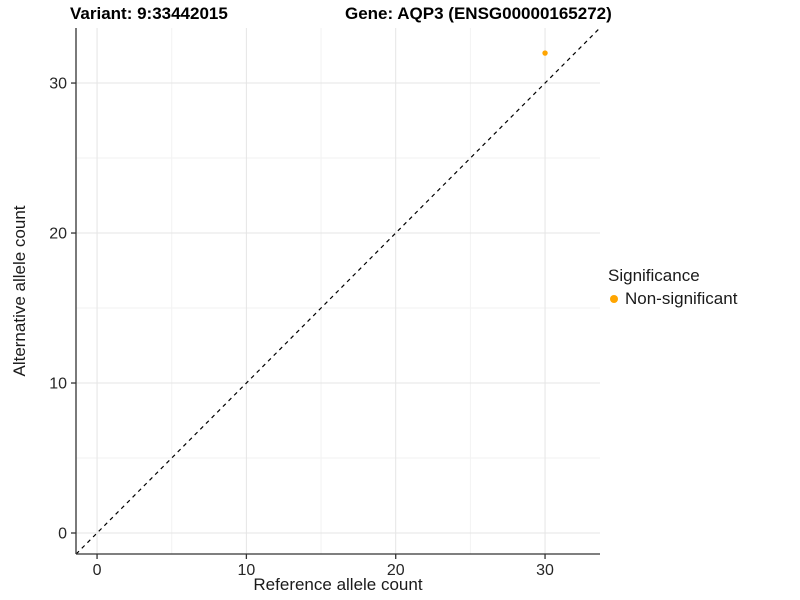 The width and height of the screenshot is (800, 600). I want to click on legend-item: Non-significant, so click(672, 299).